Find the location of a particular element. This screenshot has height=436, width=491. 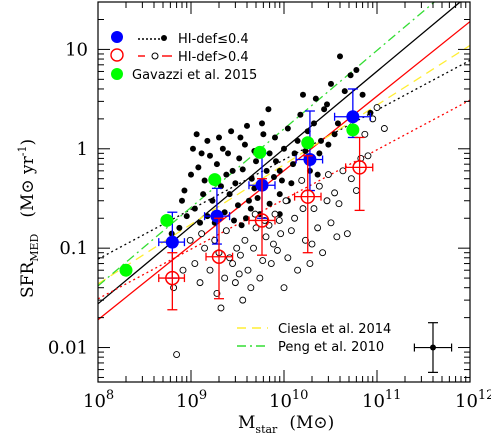

legend-green-marker is located at coordinates (117, 74).